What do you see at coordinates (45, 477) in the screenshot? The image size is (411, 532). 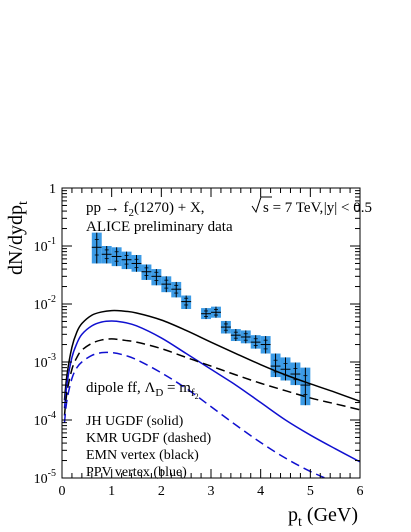 I see `y-tick-label: 10⁻⁵` at bounding box center [45, 477].